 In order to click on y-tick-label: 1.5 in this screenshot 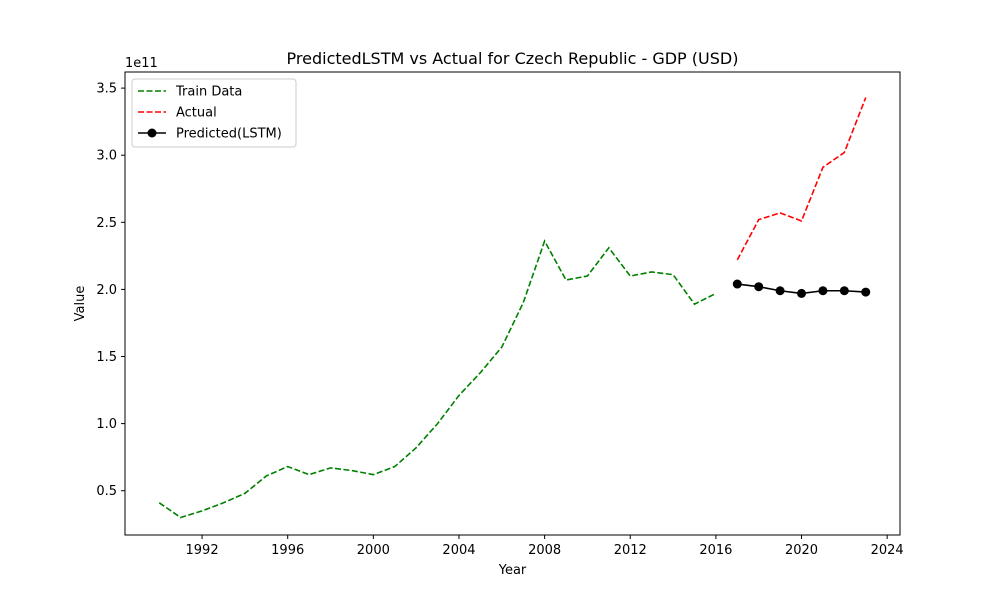, I will do `click(106, 357)`.